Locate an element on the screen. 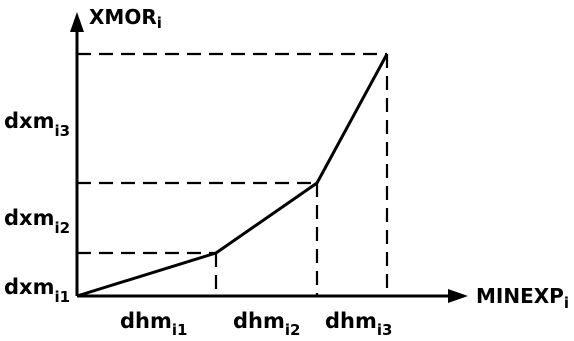  y-axis-title-sub: i is located at coordinates (159, 23).